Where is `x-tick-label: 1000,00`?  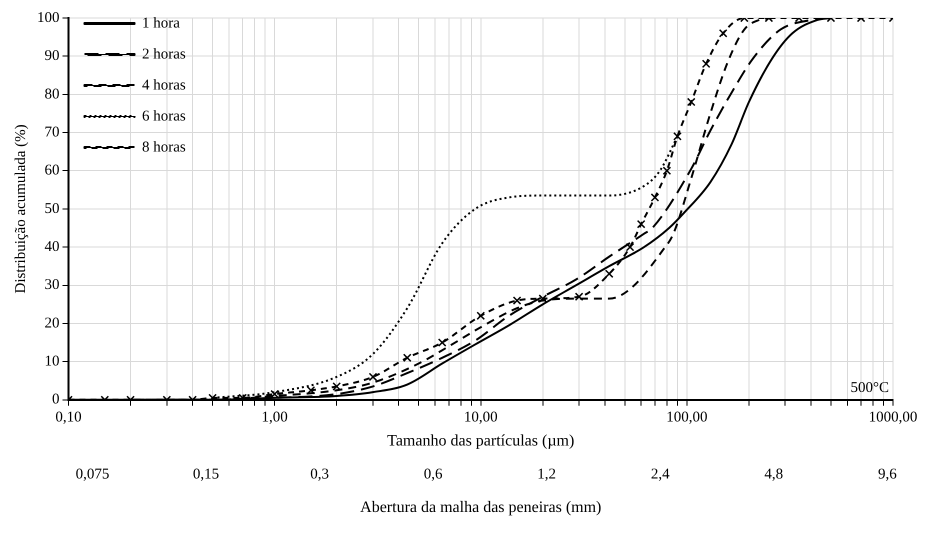 x-tick-label: 1000,00 is located at coordinates (893, 418).